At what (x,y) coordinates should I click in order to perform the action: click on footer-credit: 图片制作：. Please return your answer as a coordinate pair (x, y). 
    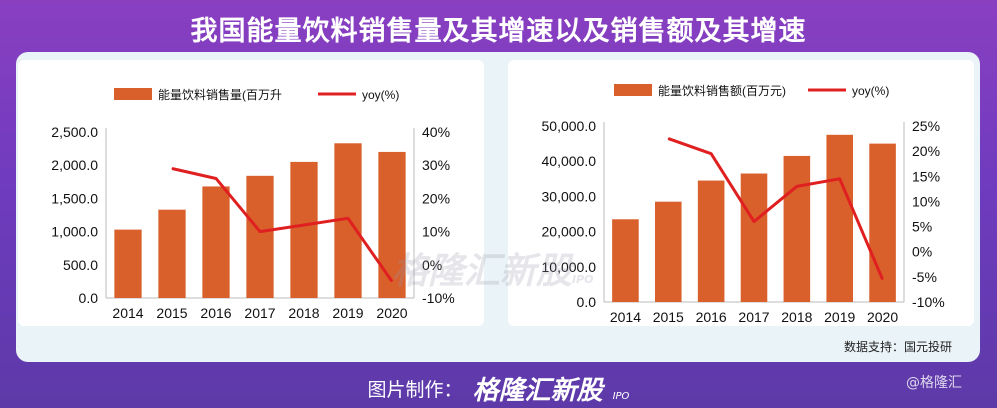
    Looking at the image, I should click on (415, 389).